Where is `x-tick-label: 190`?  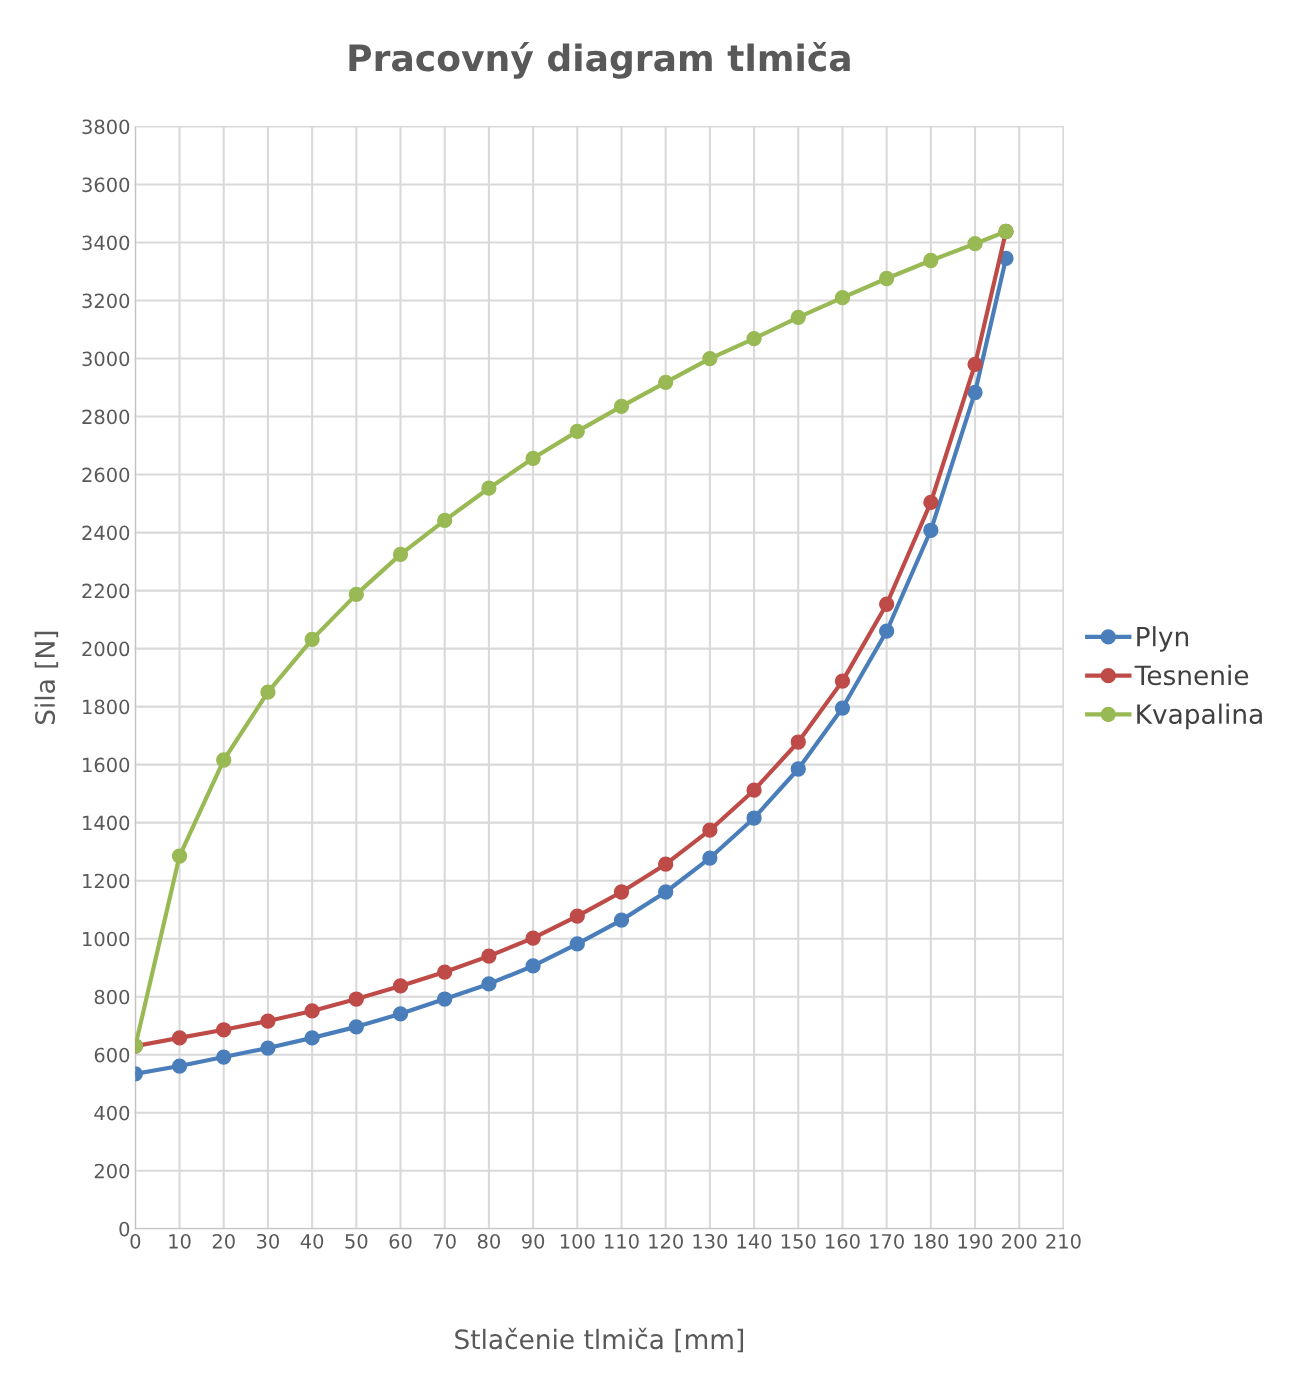 x-tick-label: 190 is located at coordinates (975, 1241).